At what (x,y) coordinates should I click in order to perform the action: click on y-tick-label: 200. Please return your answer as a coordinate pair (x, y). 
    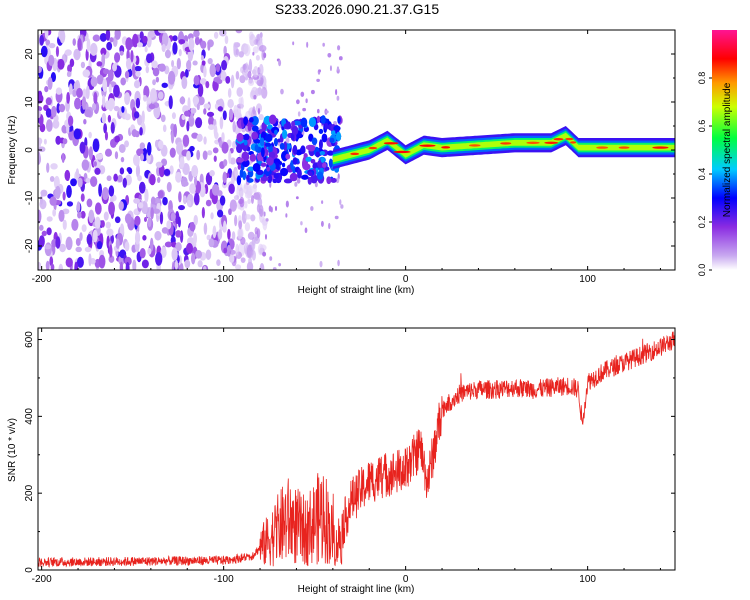
    Looking at the image, I should click on (29, 492).